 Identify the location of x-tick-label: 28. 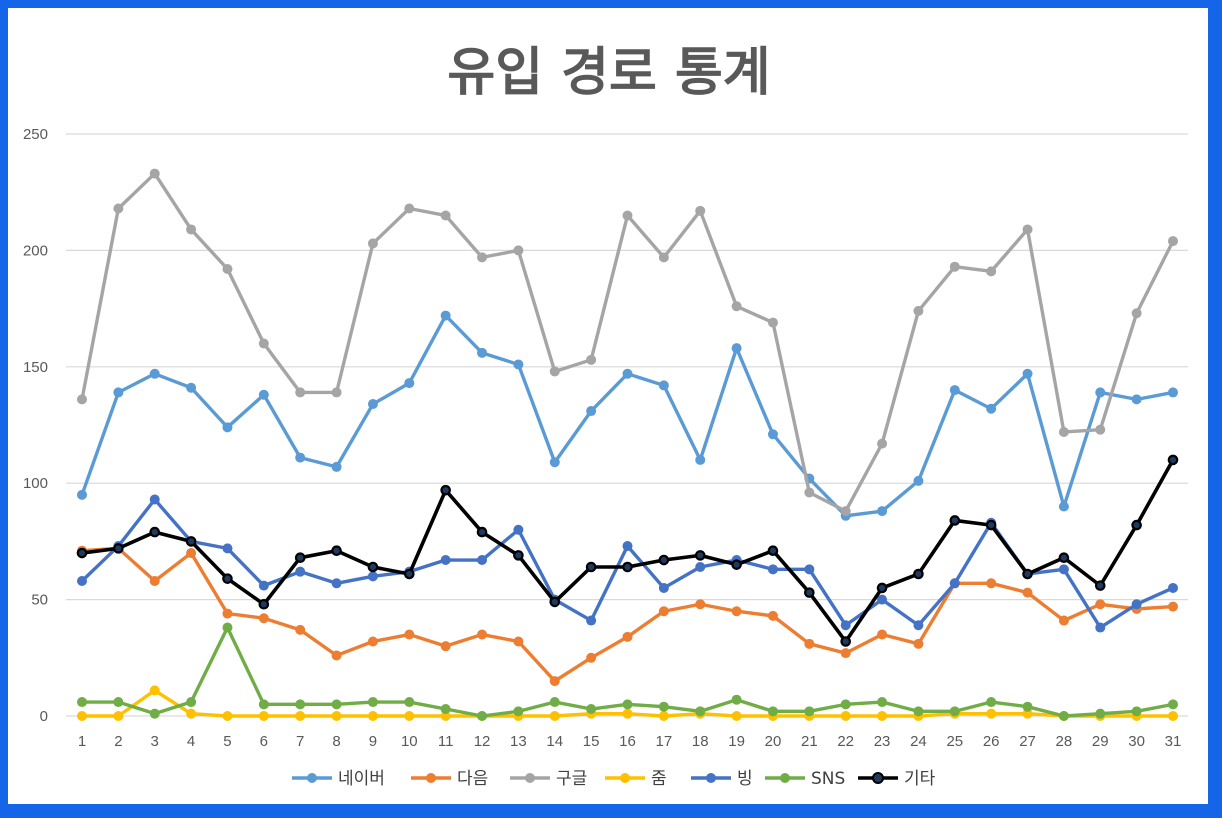
(1064, 741).